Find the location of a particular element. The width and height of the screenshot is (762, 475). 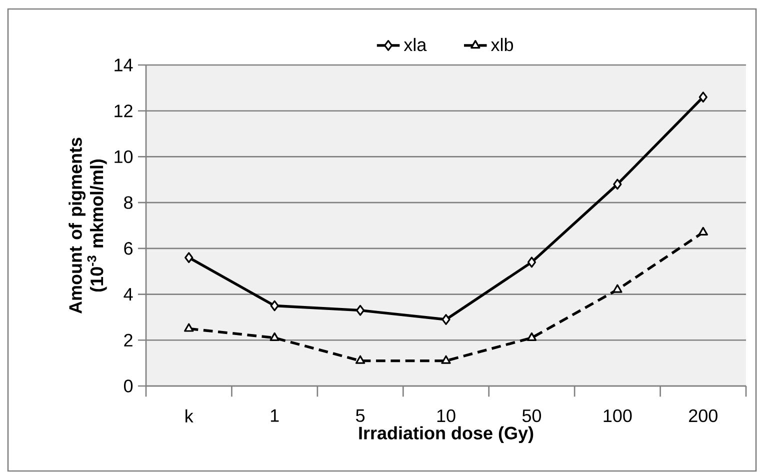

x-axis-title: Irradiation dose (Gy) is located at coordinates (446, 435).